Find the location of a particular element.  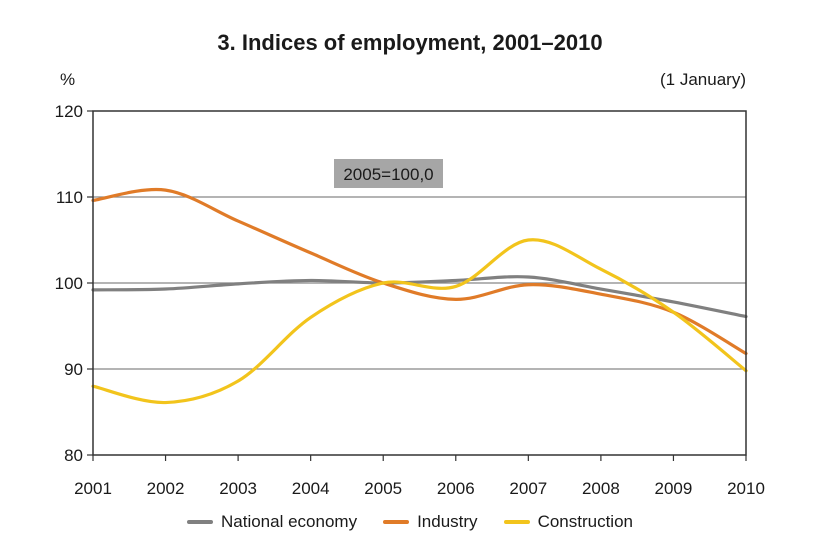

y-tick-labels: 80 90 100 110 120 is located at coordinates (69, 283).